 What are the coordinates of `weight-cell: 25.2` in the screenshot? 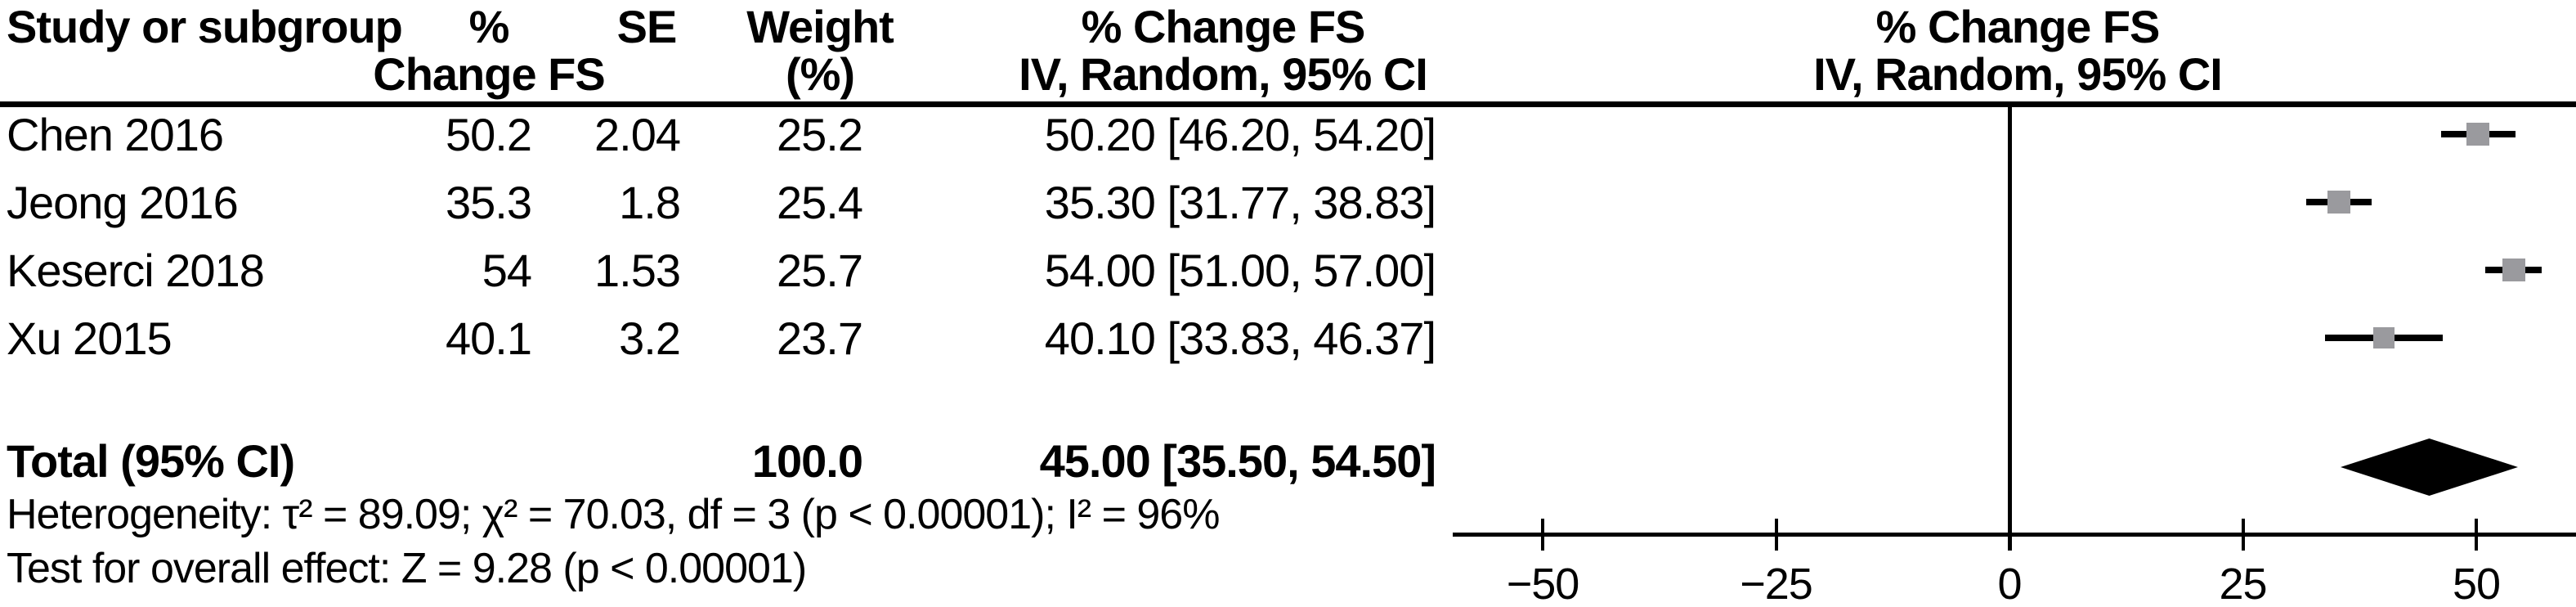 It's located at (820, 134).